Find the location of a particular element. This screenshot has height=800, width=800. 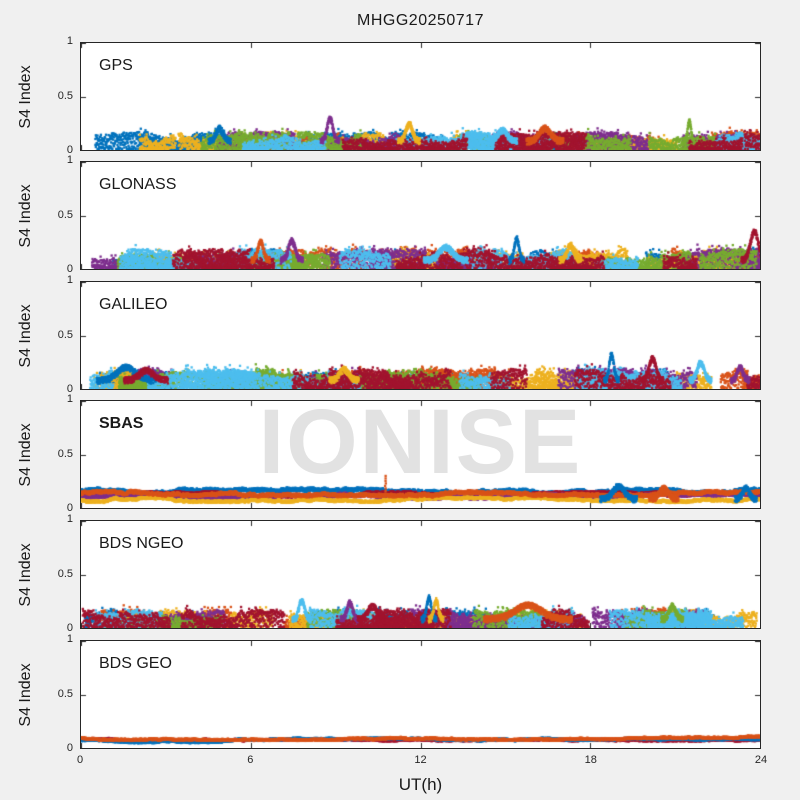

scatter-canvas-galileo is located at coordinates (420, 335).